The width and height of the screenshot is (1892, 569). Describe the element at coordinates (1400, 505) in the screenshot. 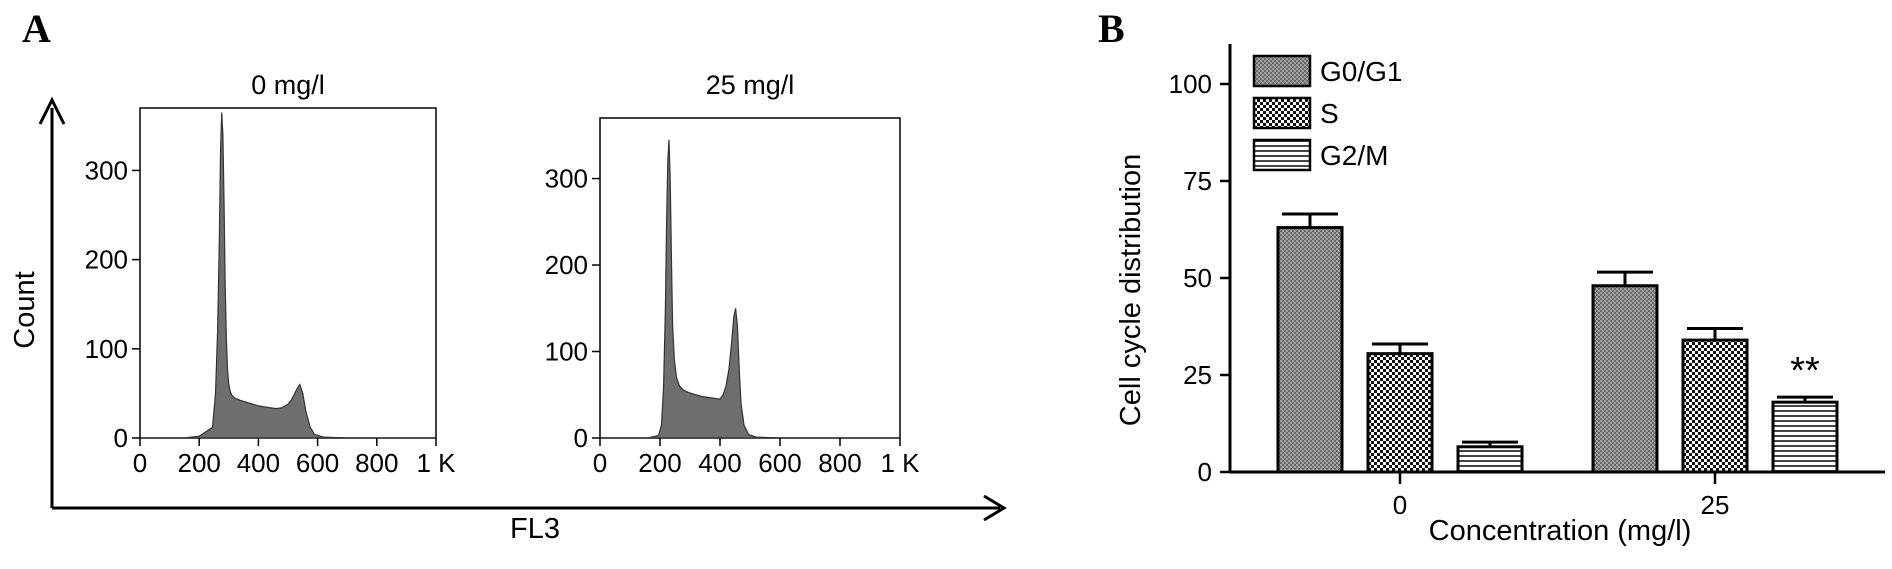

I see `bar-xtick-label: 0` at that location.